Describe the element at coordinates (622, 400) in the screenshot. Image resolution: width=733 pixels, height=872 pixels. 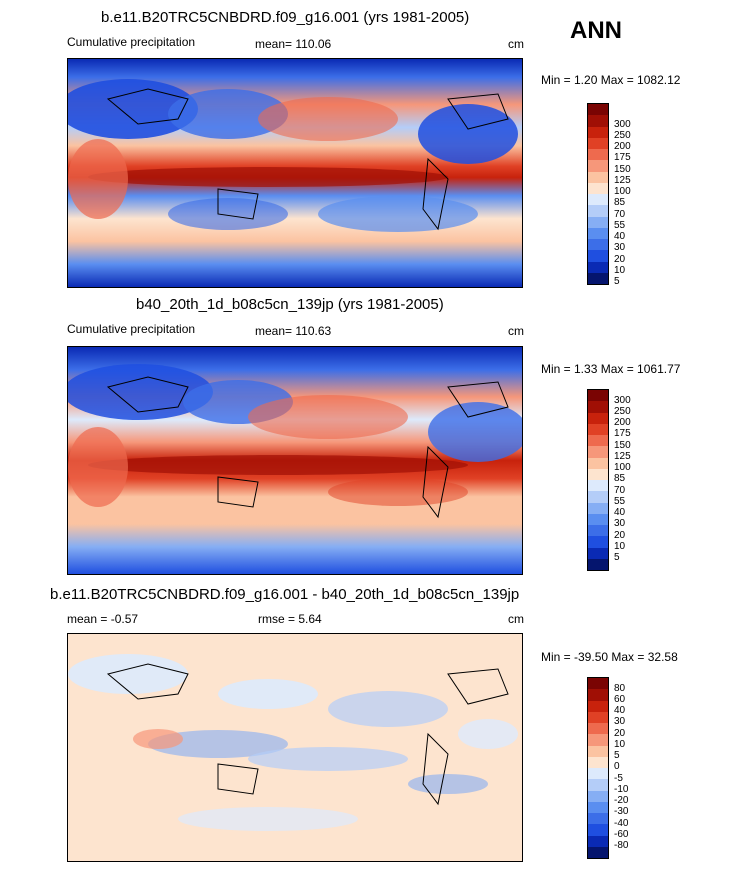
I see `panel2-colorbar-tick: 300` at that location.